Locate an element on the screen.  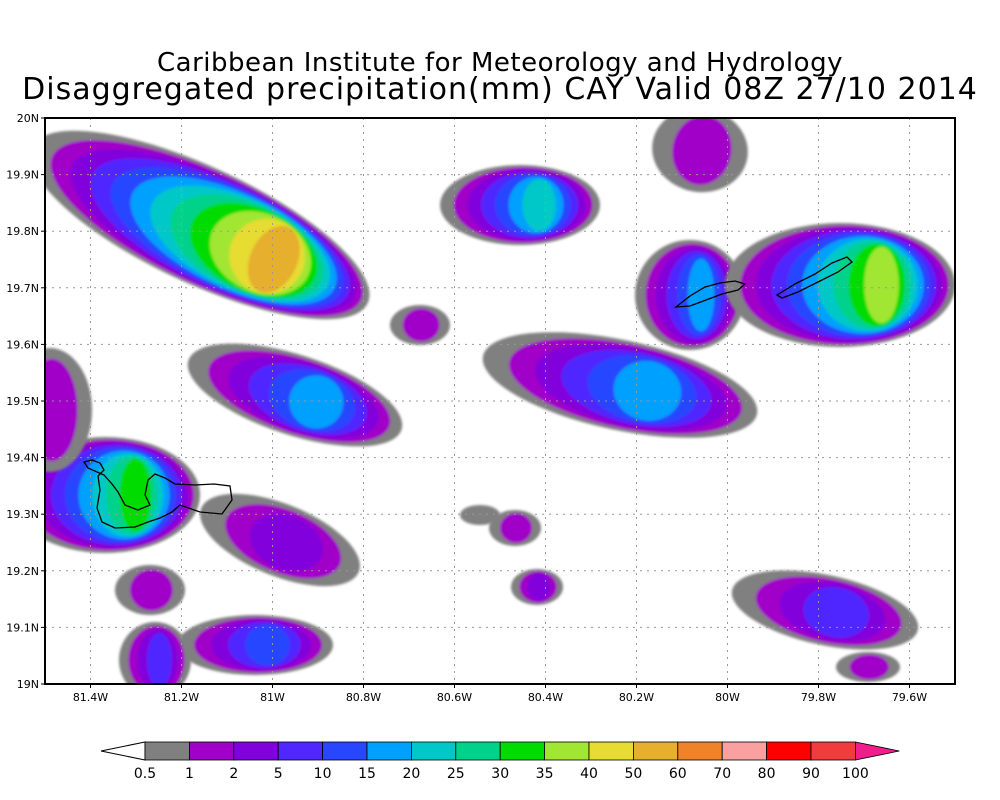
colorbar-label: 5 is located at coordinates (278, 774).